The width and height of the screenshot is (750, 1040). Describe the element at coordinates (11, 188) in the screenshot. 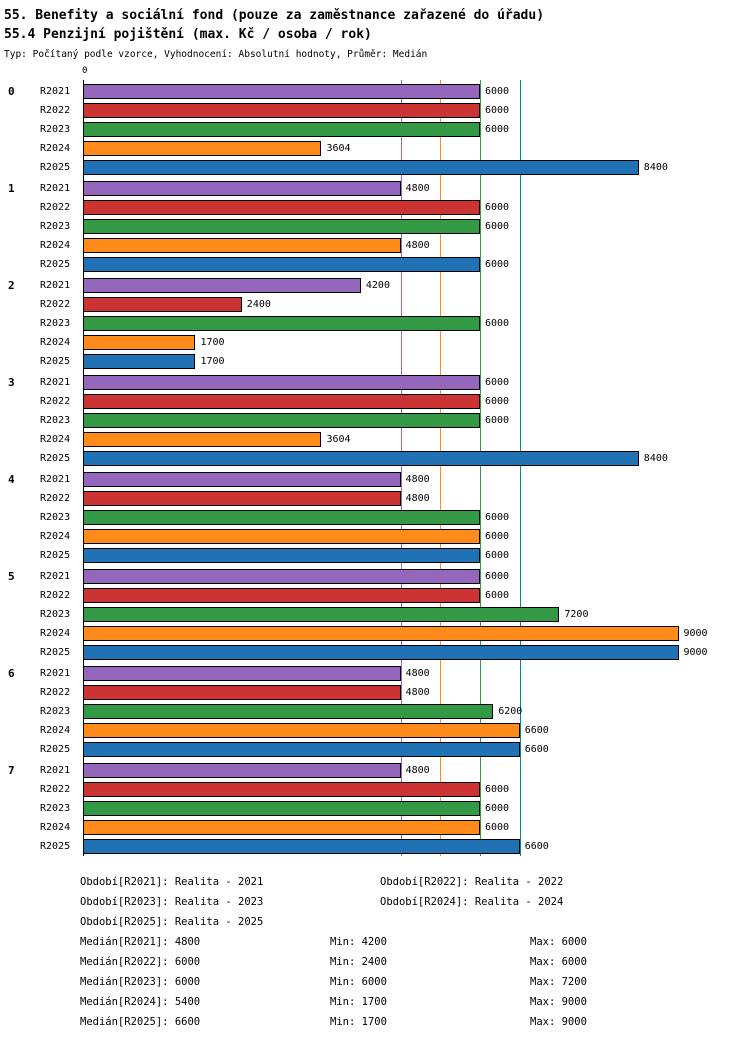

I see `group-label: 1` at that location.